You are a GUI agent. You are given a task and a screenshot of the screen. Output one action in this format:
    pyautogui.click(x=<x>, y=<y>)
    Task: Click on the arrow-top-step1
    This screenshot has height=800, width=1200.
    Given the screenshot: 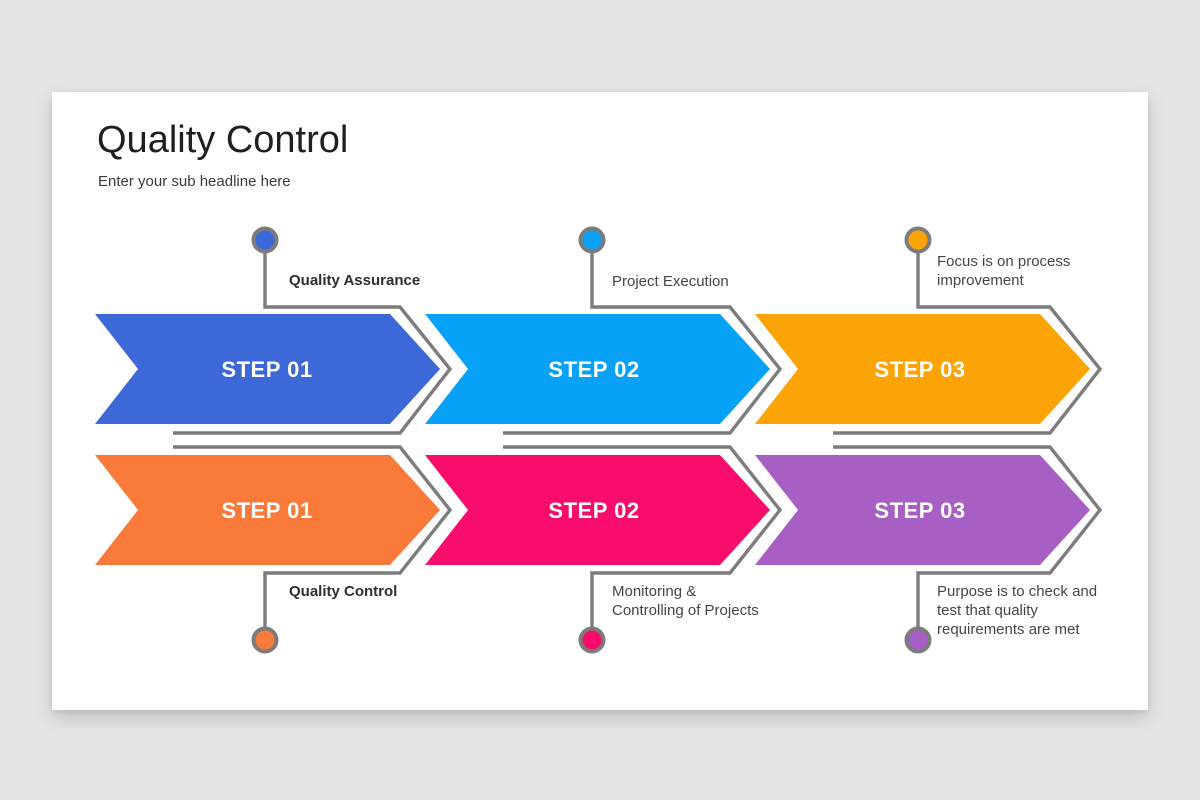 What is the action you would take?
    pyautogui.click(x=267, y=369)
    